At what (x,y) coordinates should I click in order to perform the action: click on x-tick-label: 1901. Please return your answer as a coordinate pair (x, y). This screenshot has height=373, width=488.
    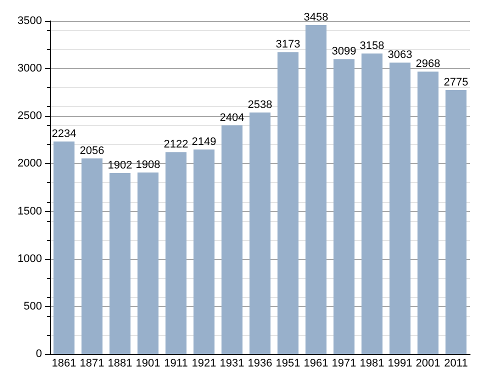
    Looking at the image, I should click on (148, 364).